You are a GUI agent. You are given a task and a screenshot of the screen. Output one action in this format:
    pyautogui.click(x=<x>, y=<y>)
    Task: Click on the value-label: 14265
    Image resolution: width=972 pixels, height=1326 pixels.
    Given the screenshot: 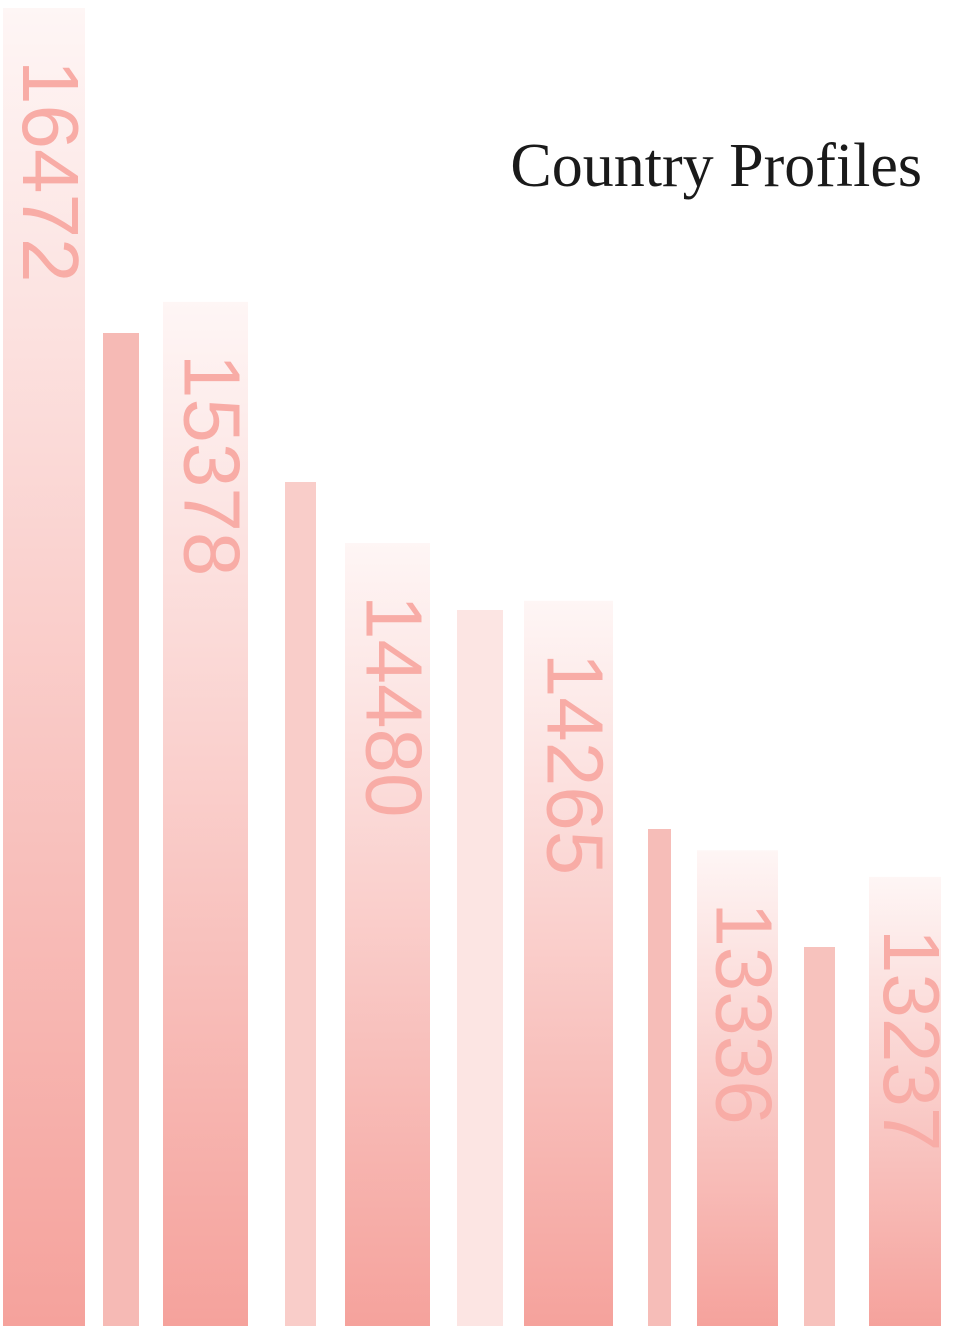 What is the action you would take?
    pyautogui.click(x=574, y=764)
    